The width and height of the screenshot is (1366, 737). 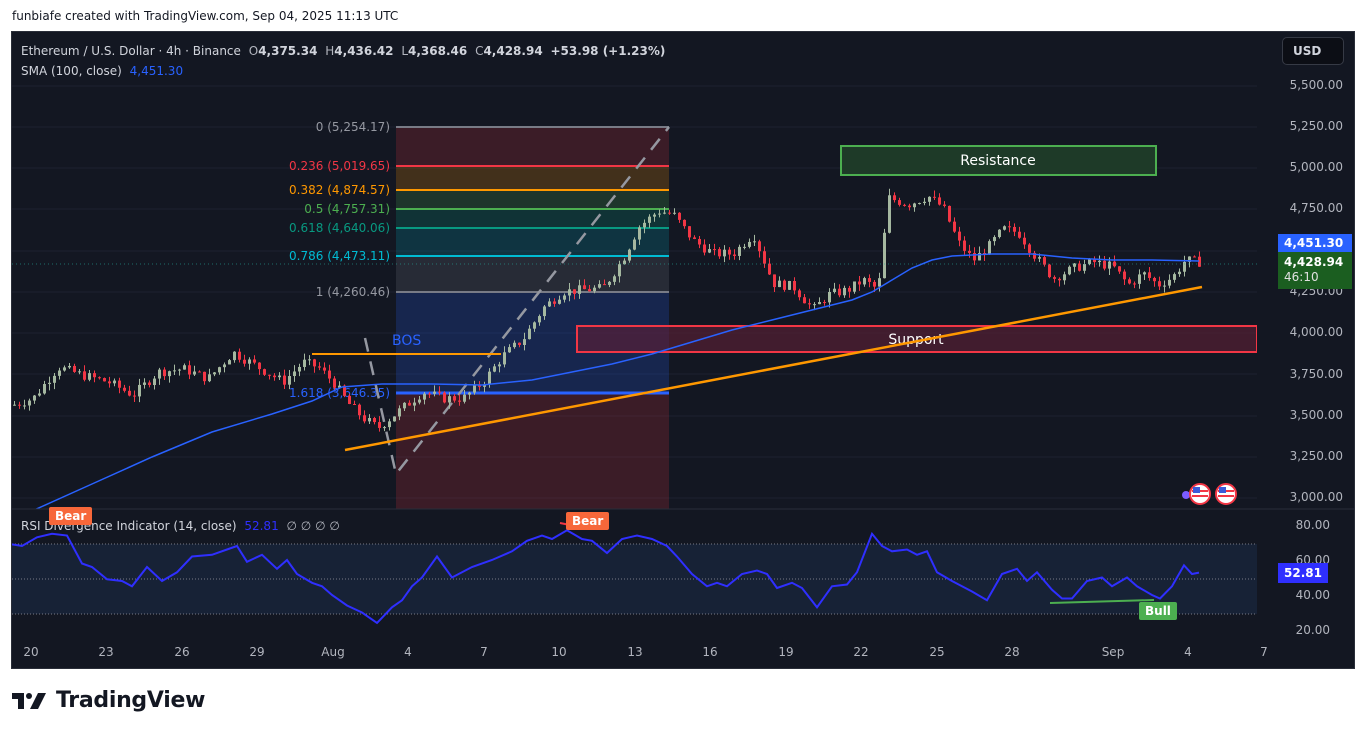 I want to click on rsi-pane, so click(x=634, y=573).